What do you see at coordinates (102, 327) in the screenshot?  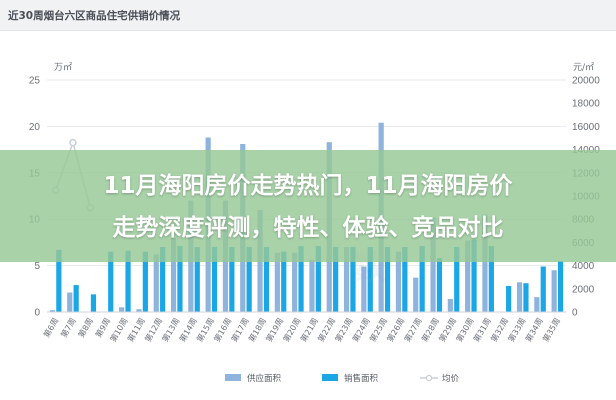 I see `x-axis-tick-label: 第9周` at bounding box center [102, 327].